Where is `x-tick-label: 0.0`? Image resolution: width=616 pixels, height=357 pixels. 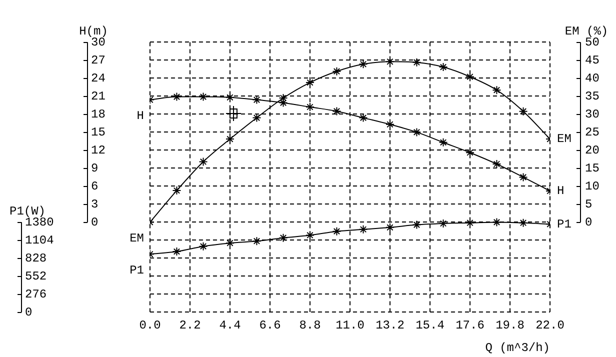 x-tick-label: 0.0 is located at coordinates (150, 325).